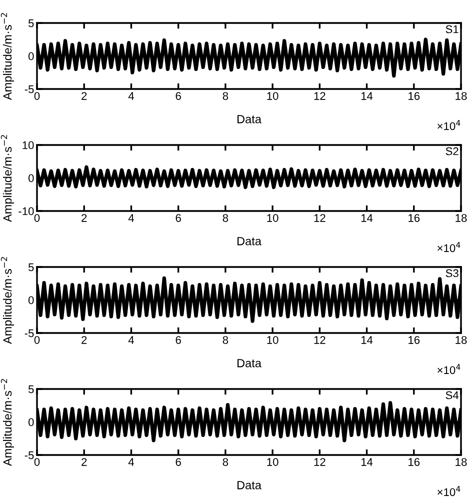 Image resolution: width=467 pixels, height=501 pixels. Describe the element at coordinates (452, 273) in the screenshot. I see `annotation: S3` at that location.